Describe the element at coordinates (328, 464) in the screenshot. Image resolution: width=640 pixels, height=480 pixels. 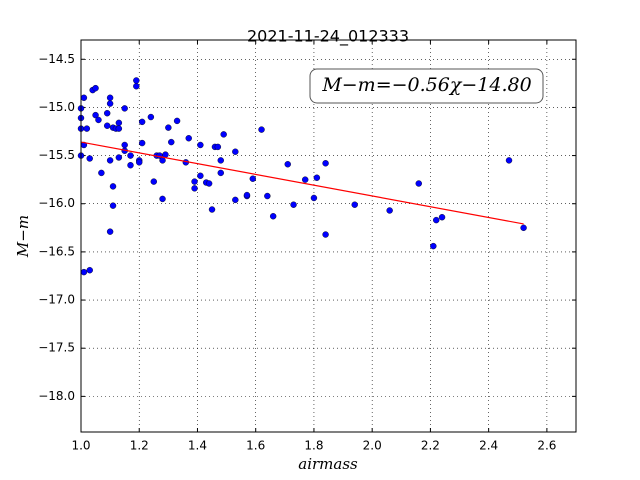
I see `x-axis-label: airmass` at that location.